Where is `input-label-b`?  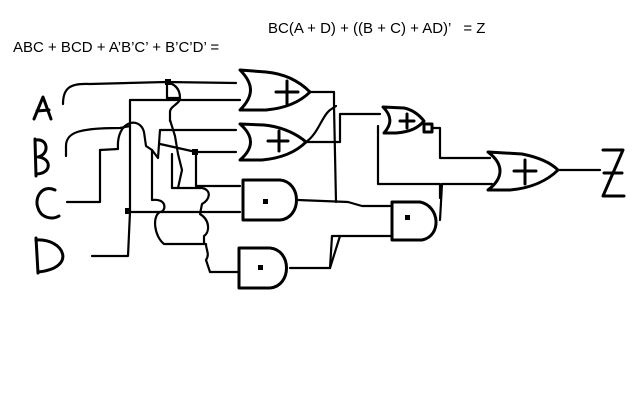
input-label-b is located at coordinates (41, 157).